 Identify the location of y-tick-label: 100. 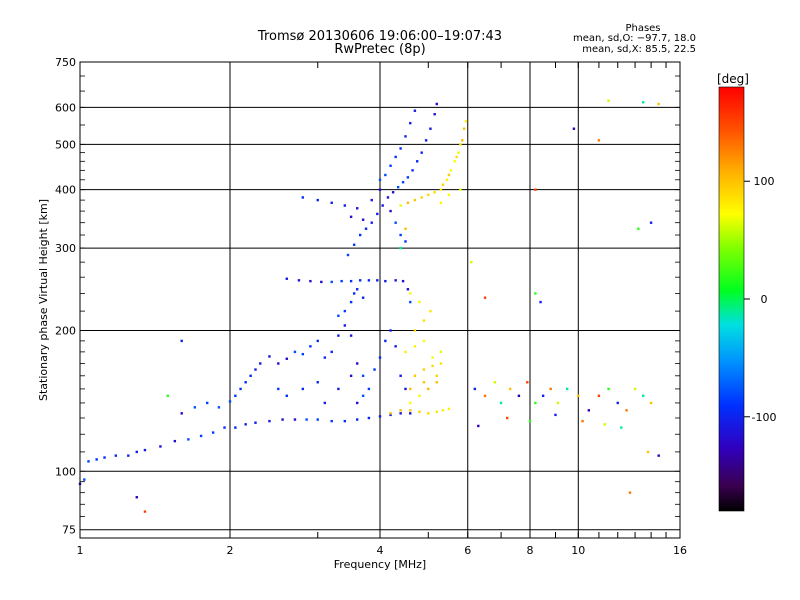
(65, 471).